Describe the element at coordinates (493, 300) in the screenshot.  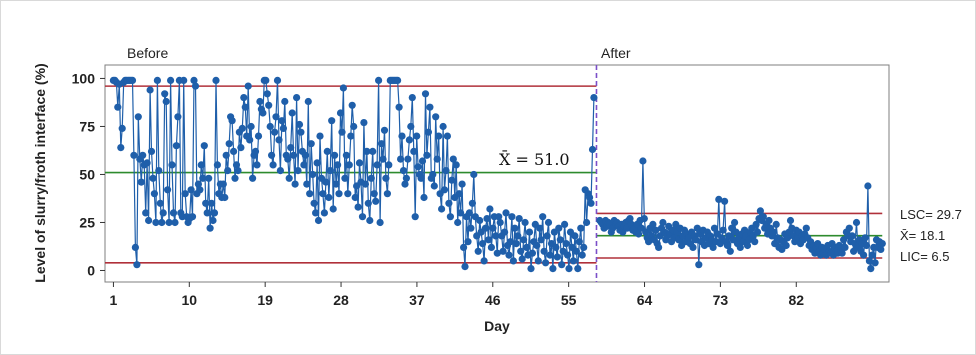
I see `x-tick-label: 46` at that location.